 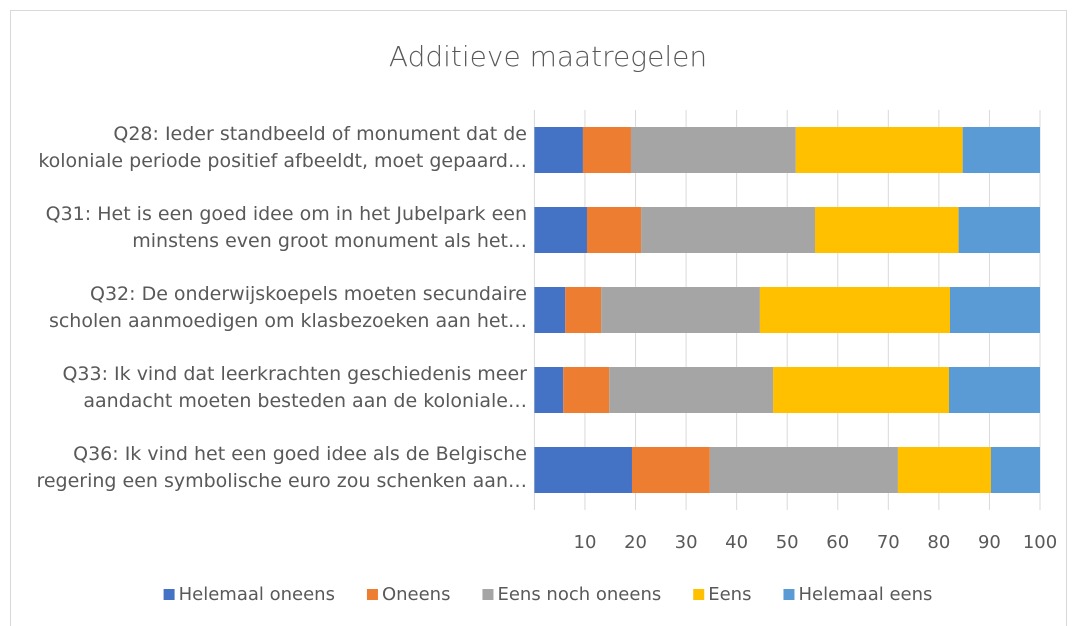 What do you see at coordinates (736, 542) in the screenshot?
I see `x-tick-label: 40` at bounding box center [736, 542].